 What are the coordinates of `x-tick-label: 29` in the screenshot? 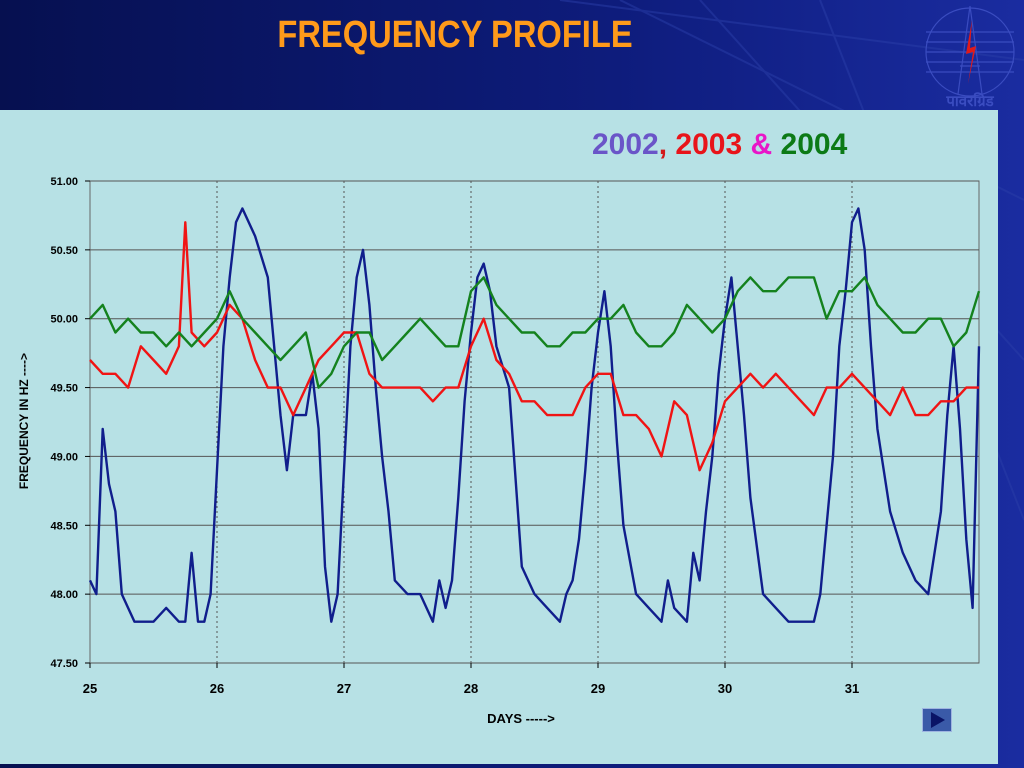 It's located at (598, 688).